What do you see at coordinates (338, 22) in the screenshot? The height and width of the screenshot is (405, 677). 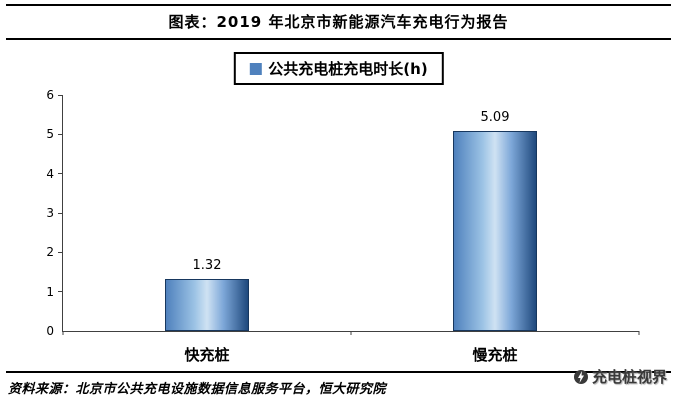 I see `page-title: 图表：2019 年北京市新能源汽车充电行为报告` at bounding box center [338, 22].